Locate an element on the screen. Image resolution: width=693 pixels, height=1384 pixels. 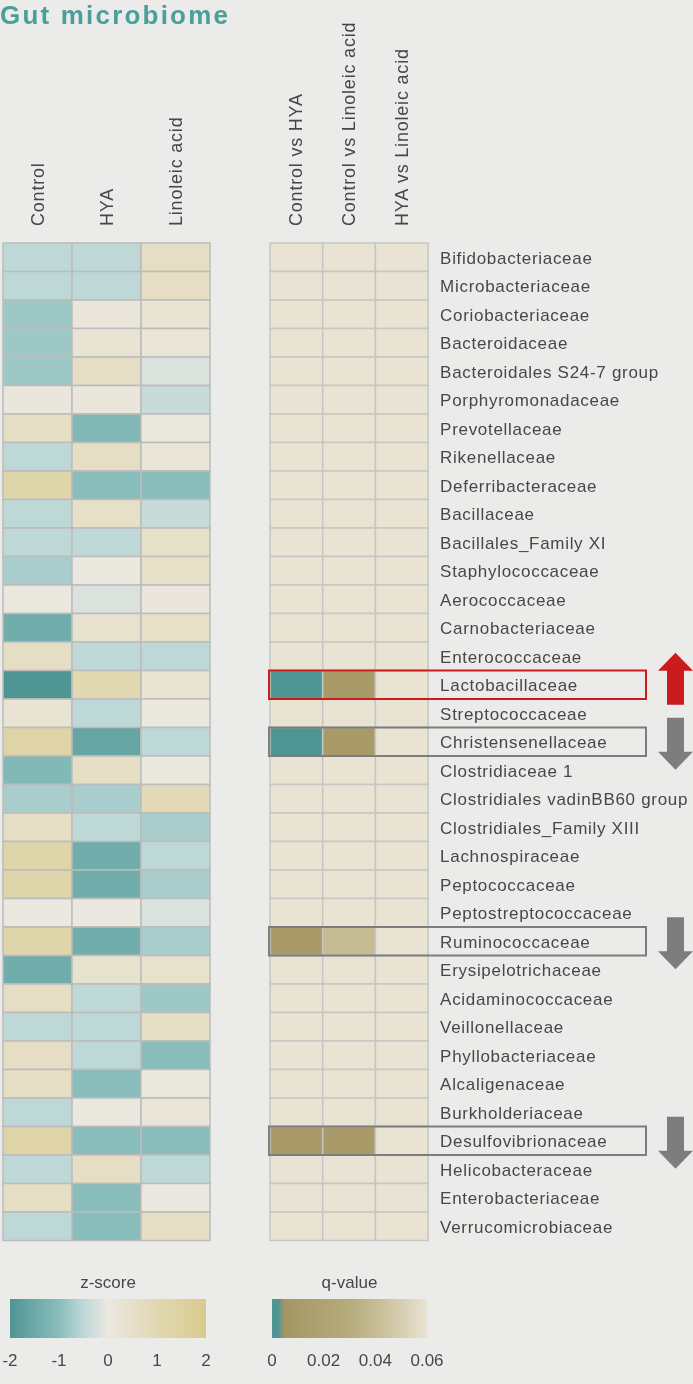
y-tick-label: Microbacteriaceae is located at coordinates (515, 287).